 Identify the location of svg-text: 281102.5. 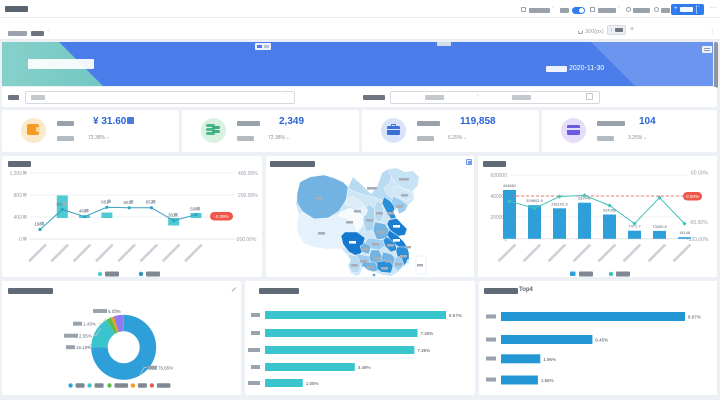
(559, 203).